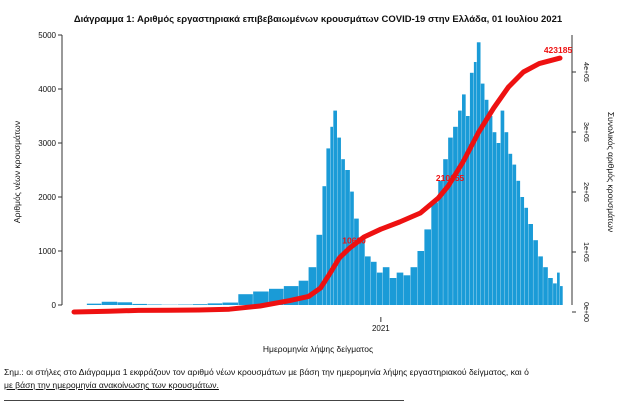 The height and width of the screenshot is (410, 621). I want to click on footnote-separator, so click(204, 401).